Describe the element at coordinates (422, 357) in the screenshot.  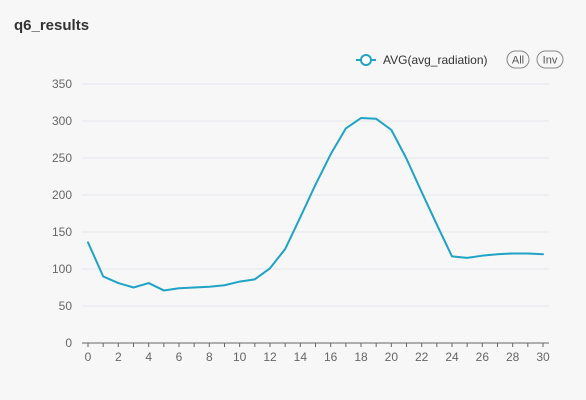
I see `x-tick-label: 22` at that location.